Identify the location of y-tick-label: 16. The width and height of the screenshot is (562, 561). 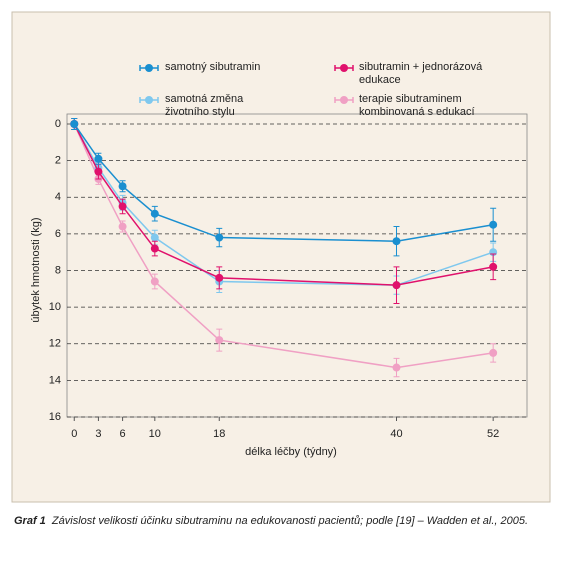
(55, 417).